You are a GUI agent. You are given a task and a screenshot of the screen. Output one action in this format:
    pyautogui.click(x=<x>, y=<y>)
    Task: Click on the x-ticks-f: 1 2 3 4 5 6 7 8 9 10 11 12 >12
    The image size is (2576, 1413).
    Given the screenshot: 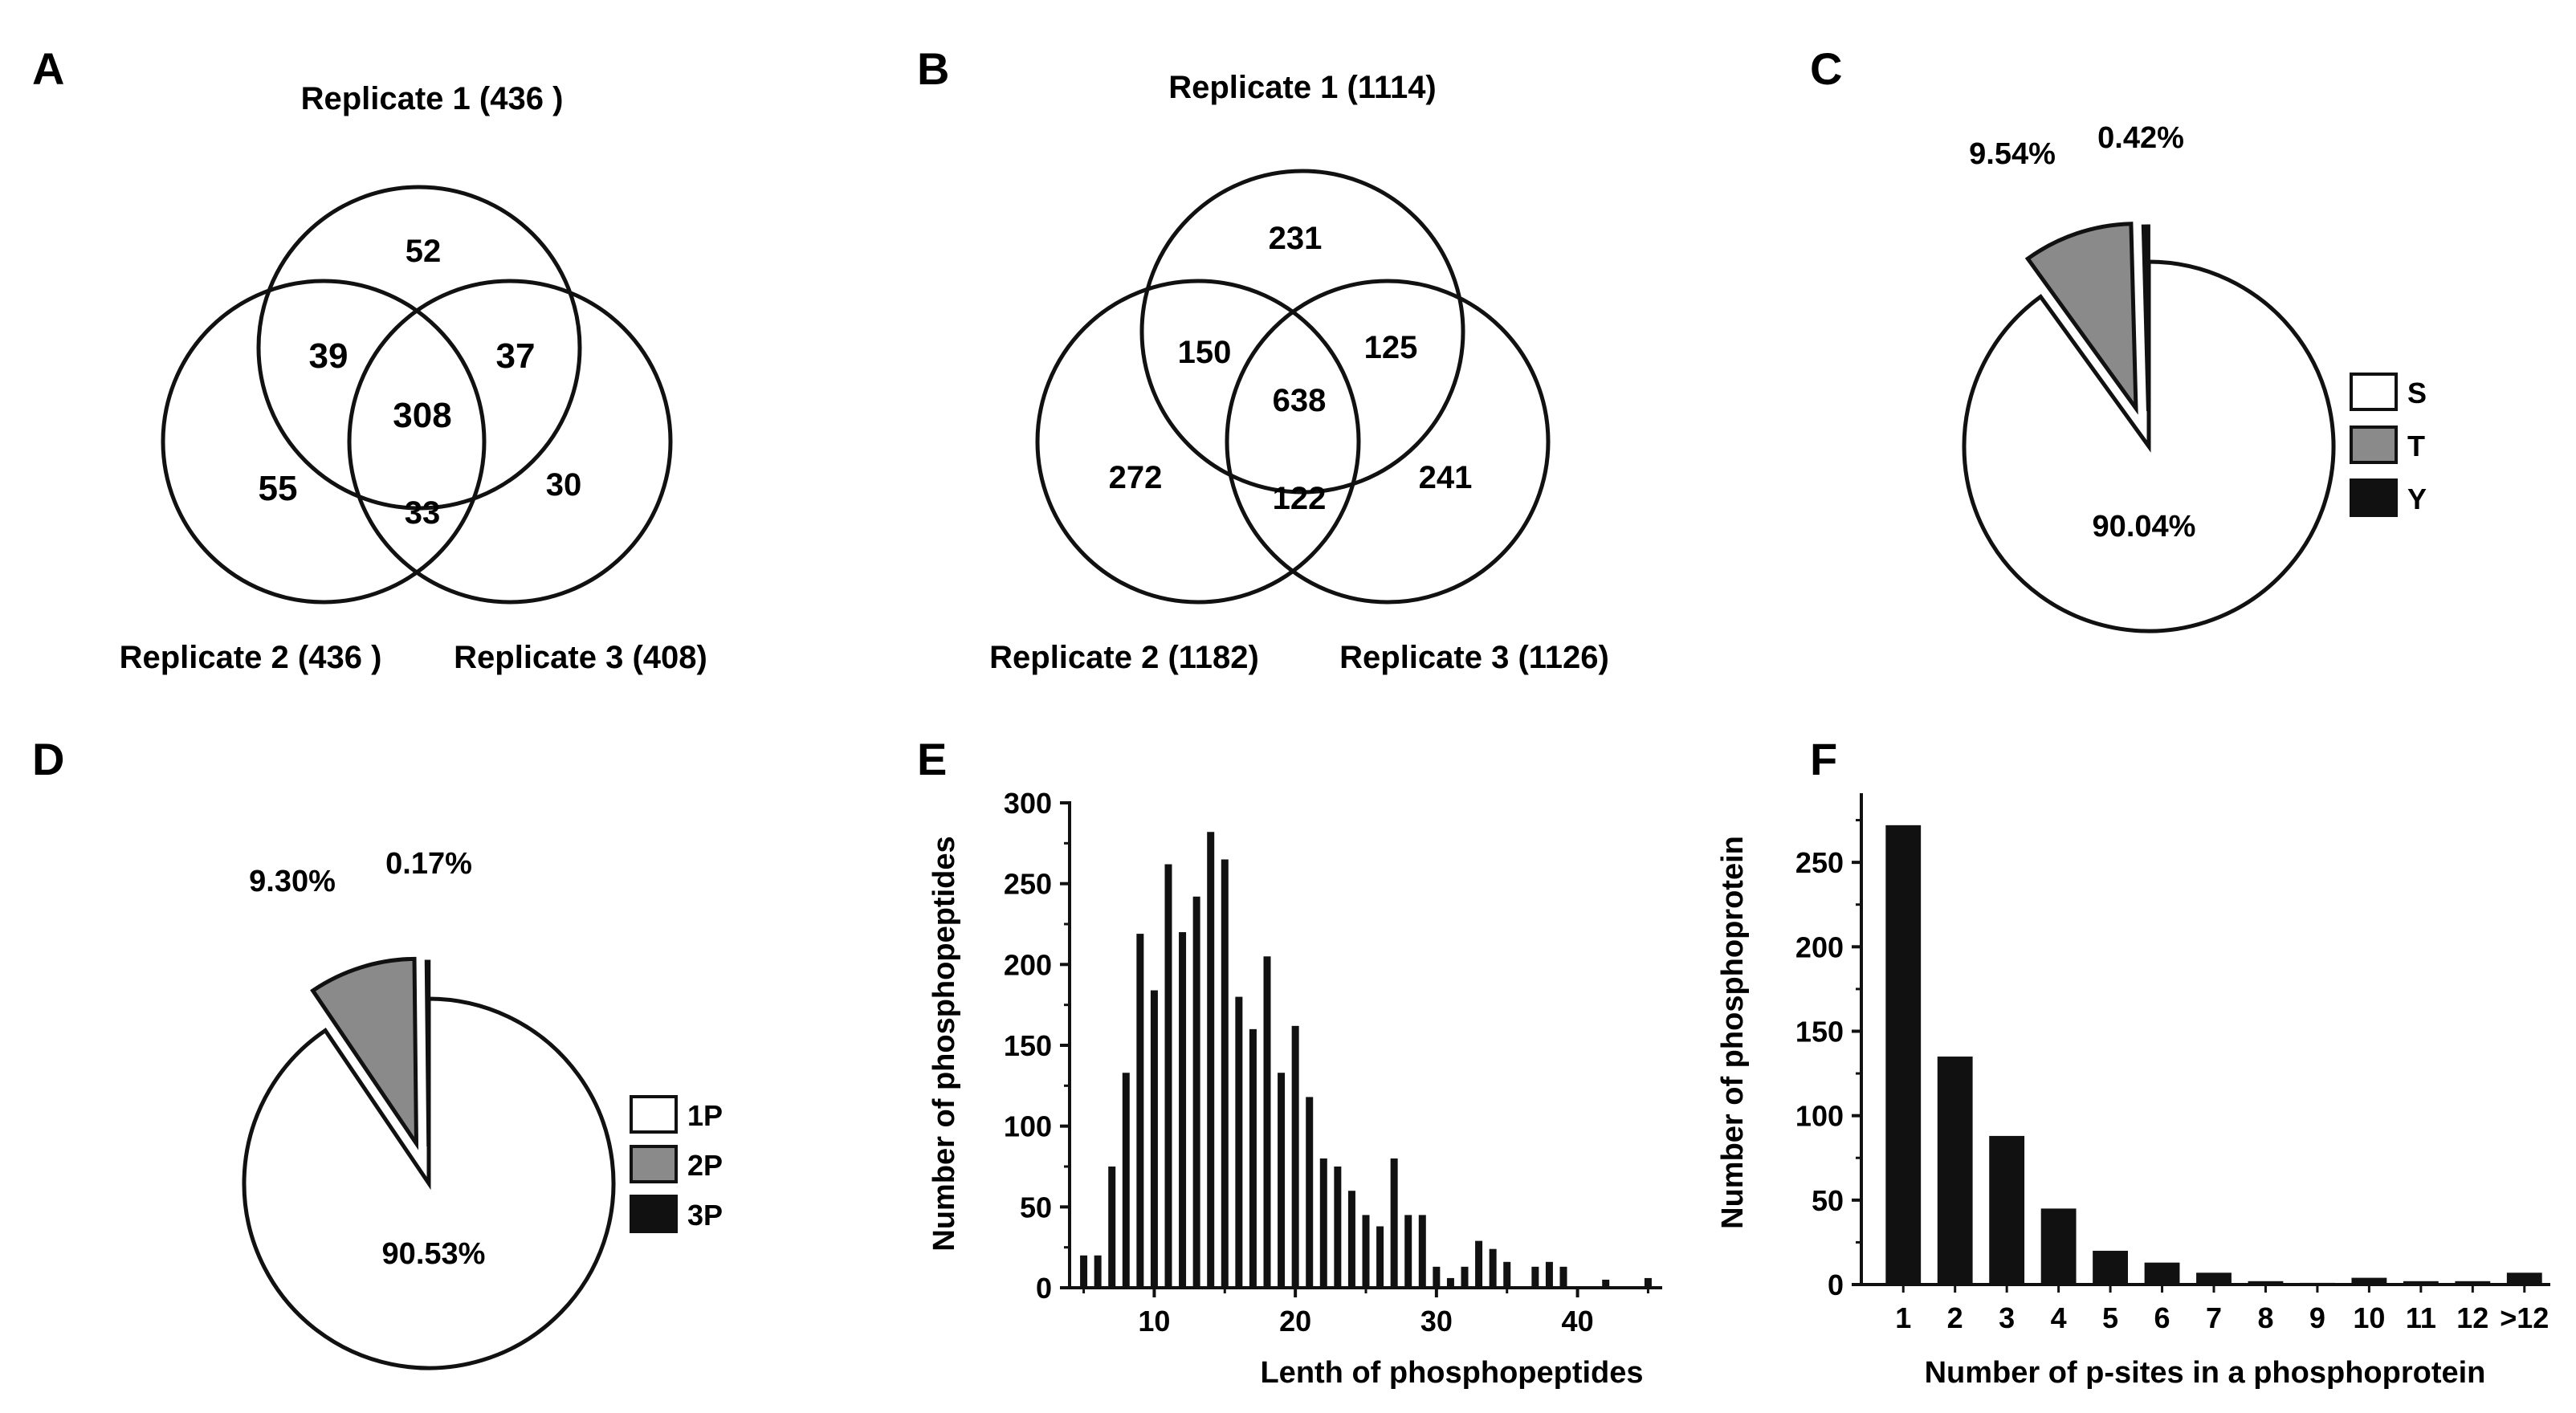 What is the action you would take?
    pyautogui.click(x=2222, y=1310)
    